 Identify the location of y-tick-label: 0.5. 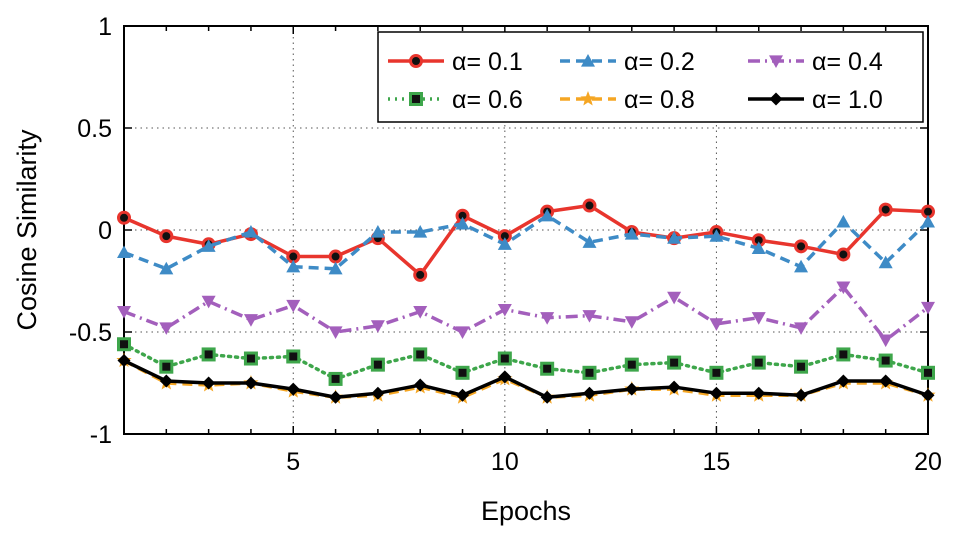
(94, 129).